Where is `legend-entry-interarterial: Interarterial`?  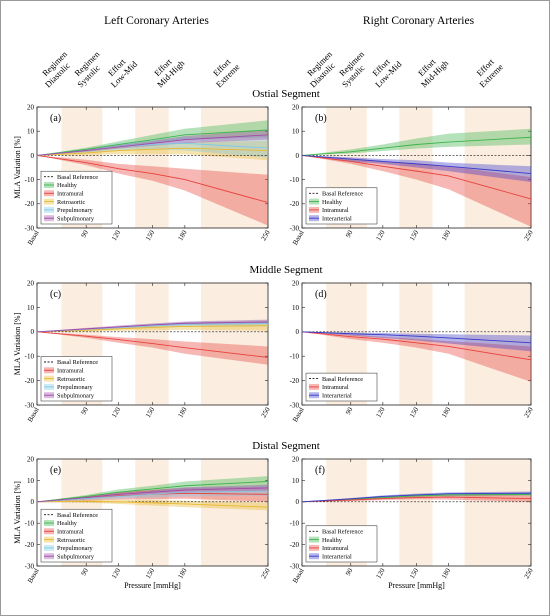
legend-entry-interarterial: Interarterial is located at coordinates (330, 395).